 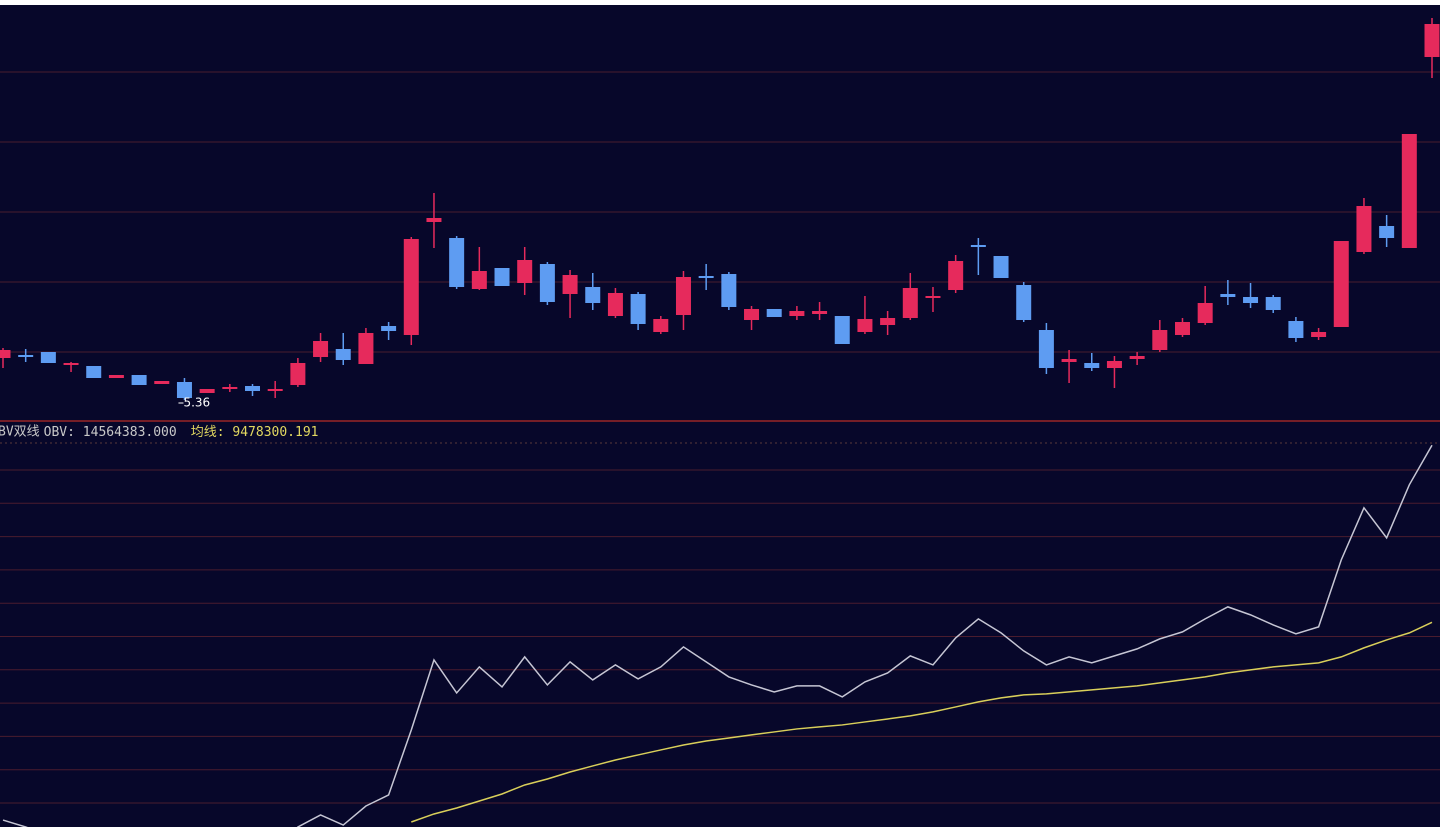 What do you see at coordinates (56, 432) in the screenshot?
I see `legend-name: OBV` at bounding box center [56, 432].